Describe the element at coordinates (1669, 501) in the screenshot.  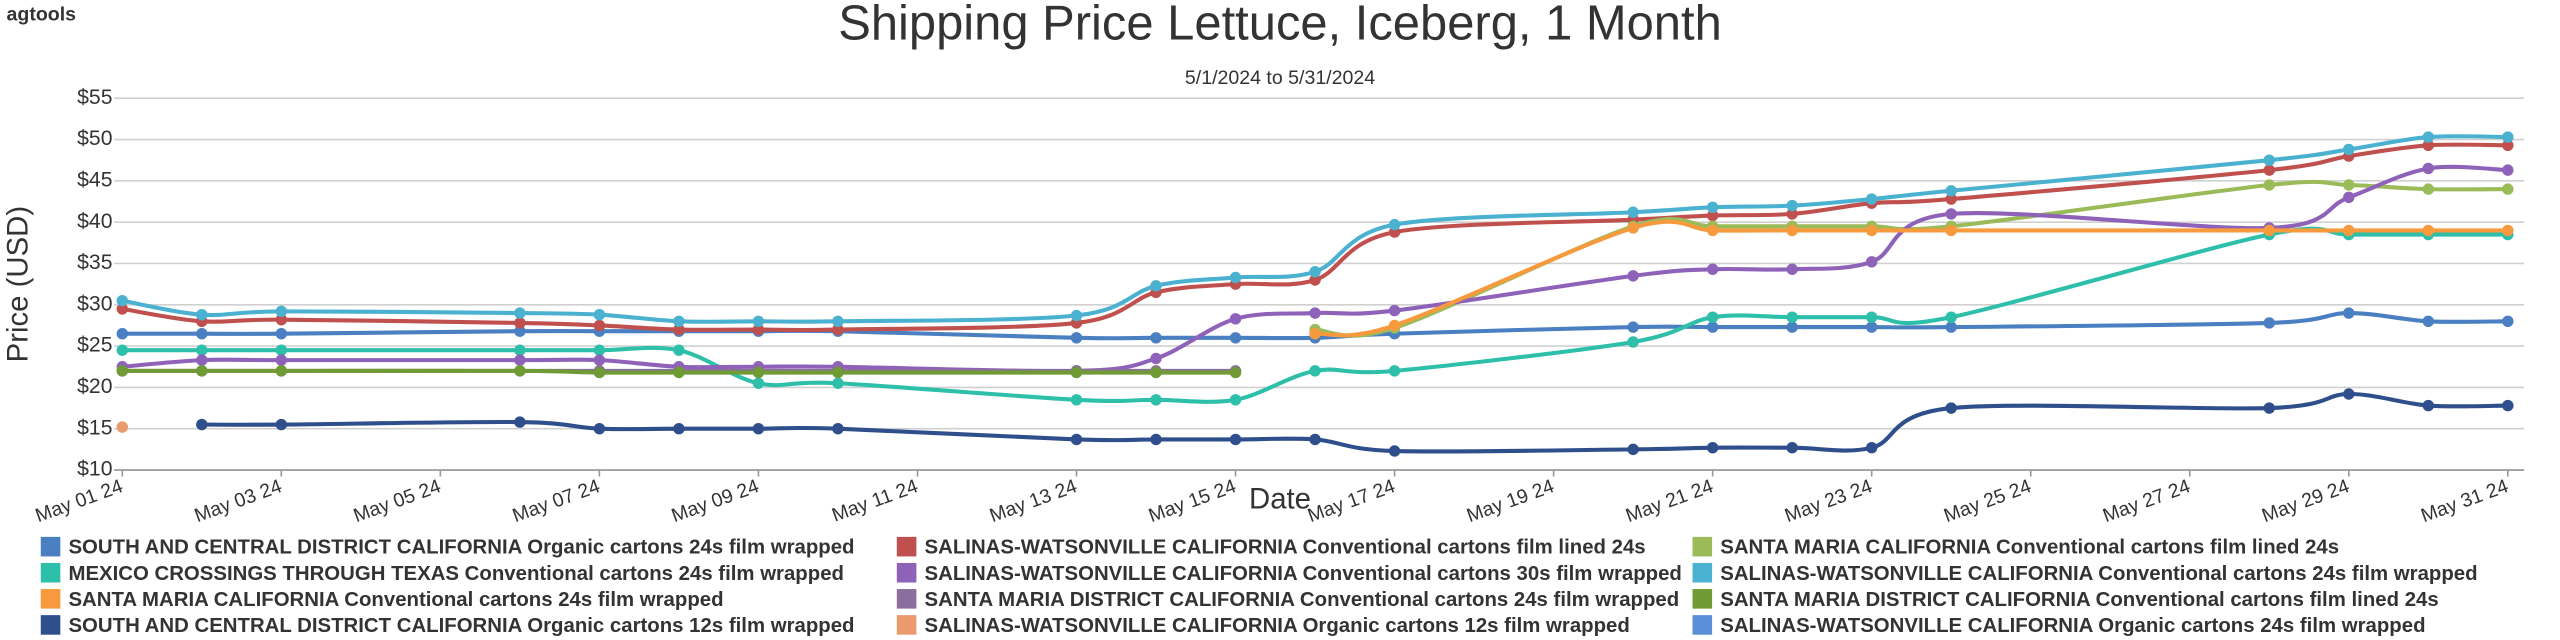
I see `x-tick-label: May 21 24` at that location.